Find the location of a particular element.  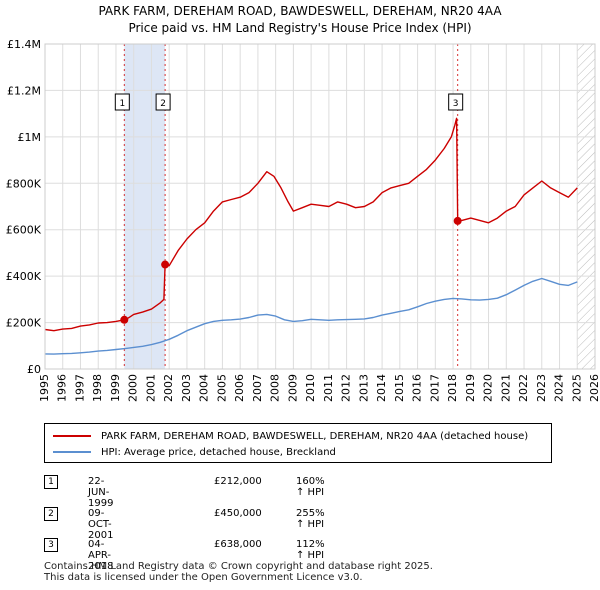

y-tick-label: £0 is located at coordinates (34, 369).